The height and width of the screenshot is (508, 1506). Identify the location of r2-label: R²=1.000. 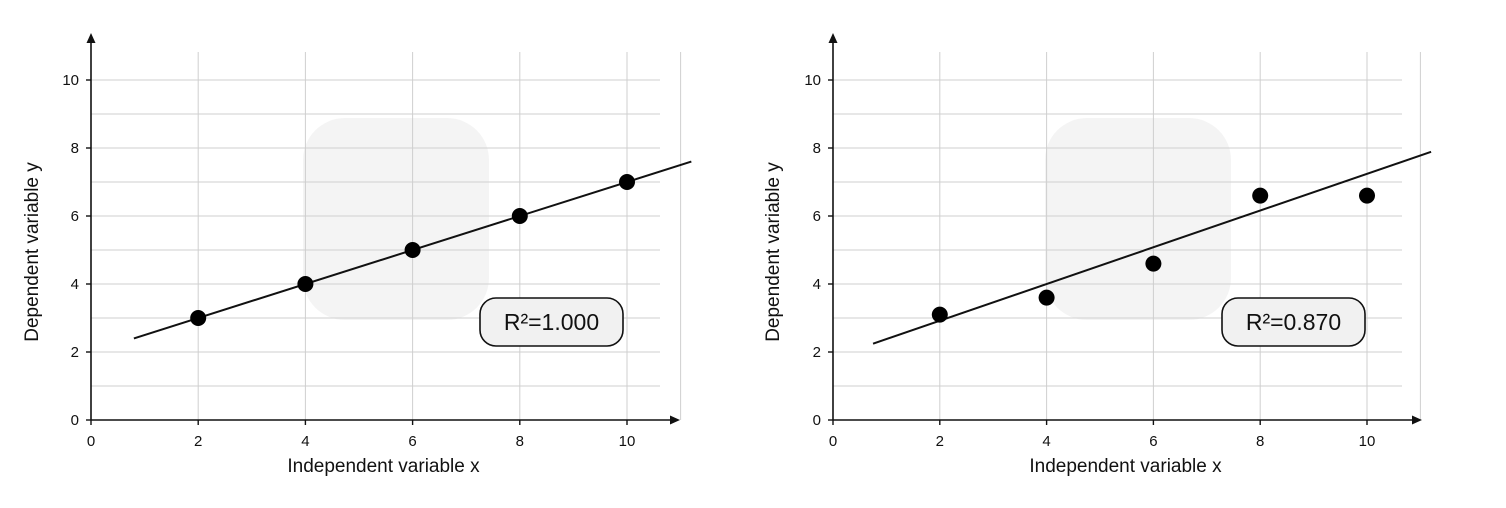
(551, 322).